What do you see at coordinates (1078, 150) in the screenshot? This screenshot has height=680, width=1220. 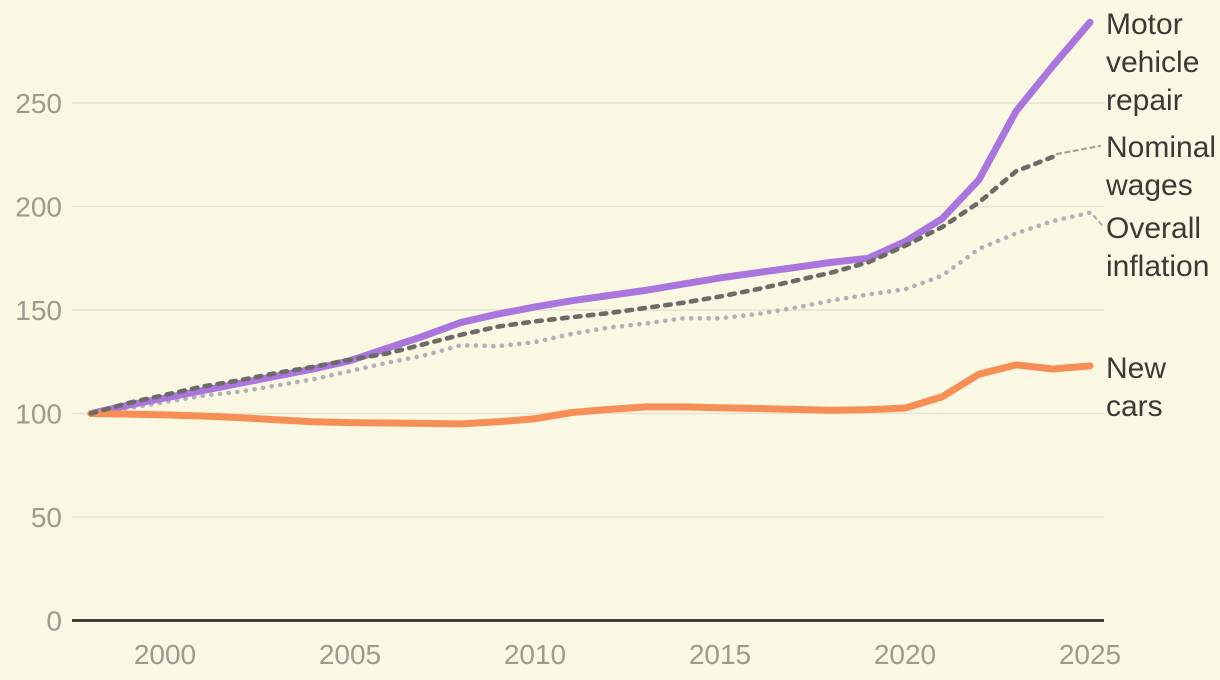 I see `nominal-wages-label-connector` at bounding box center [1078, 150].